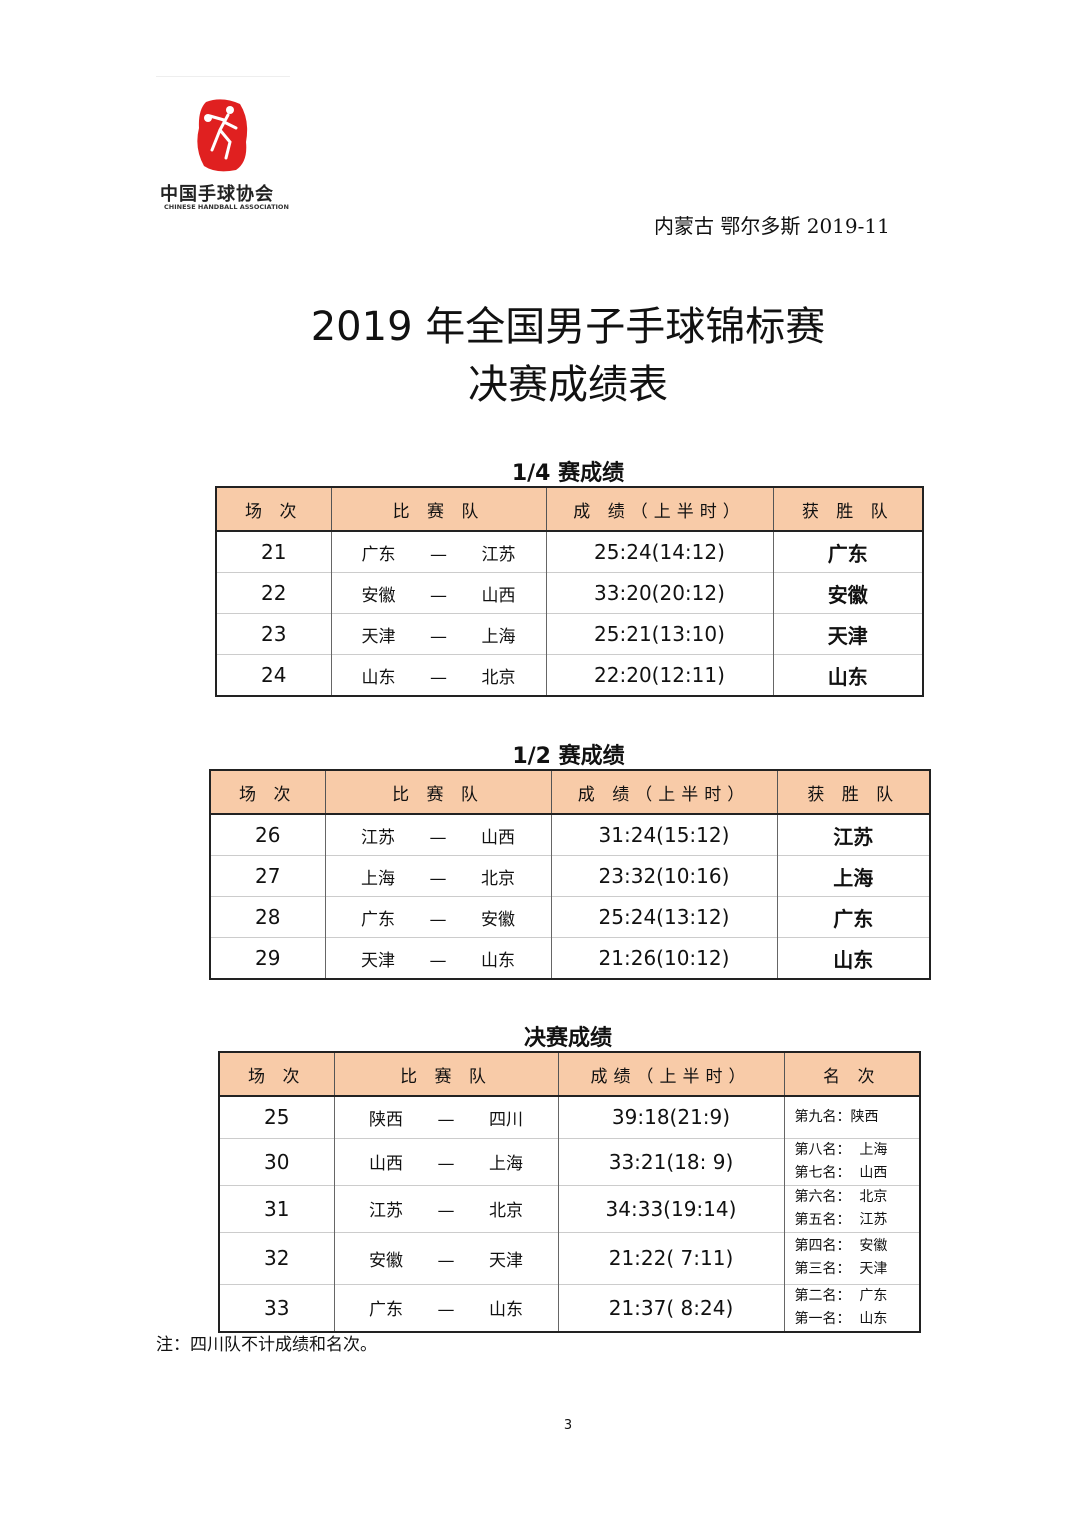  What do you see at coordinates (659, 634) in the screenshot?
I see `score: 25:21(13:10)` at bounding box center [659, 634].